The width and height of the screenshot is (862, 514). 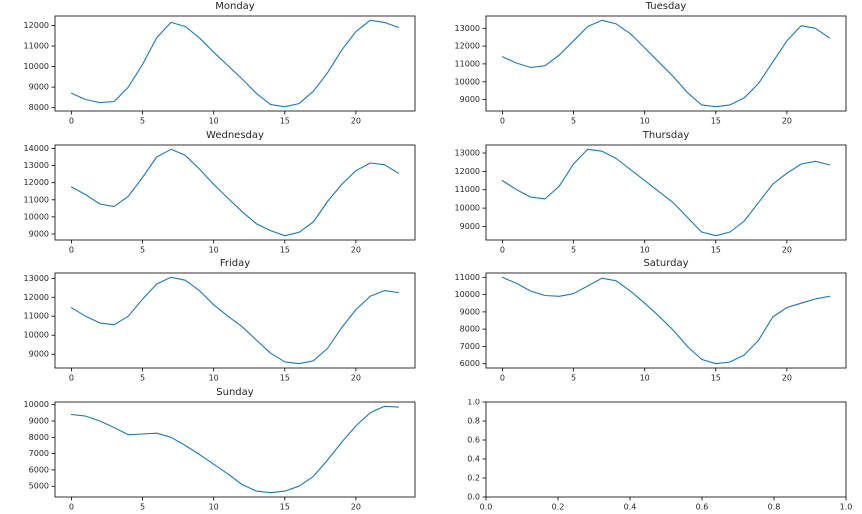 I want to click on saturday-line-chart: 0 5 10 15 20 6000 7000 8000 9000 10000 11000, so click(x=651, y=327).